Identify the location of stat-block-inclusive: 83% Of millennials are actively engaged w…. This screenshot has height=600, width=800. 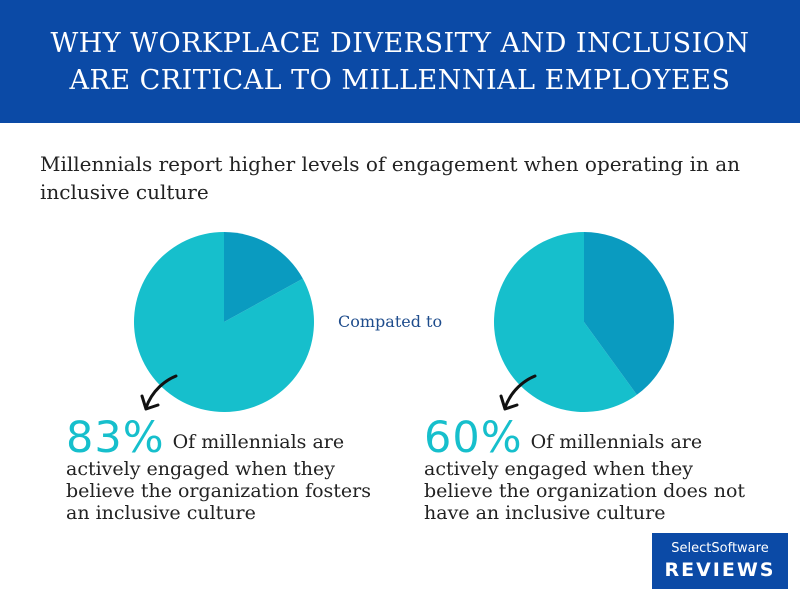
(231, 471).